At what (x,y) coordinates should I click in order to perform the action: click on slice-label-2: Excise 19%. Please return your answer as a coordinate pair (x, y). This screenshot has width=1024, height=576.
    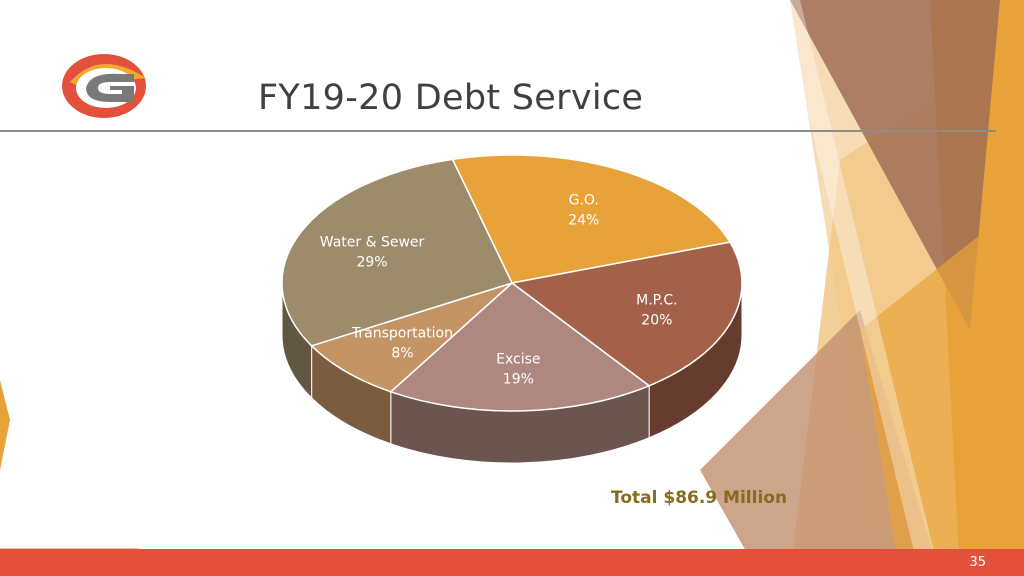
    Looking at the image, I should click on (518, 369).